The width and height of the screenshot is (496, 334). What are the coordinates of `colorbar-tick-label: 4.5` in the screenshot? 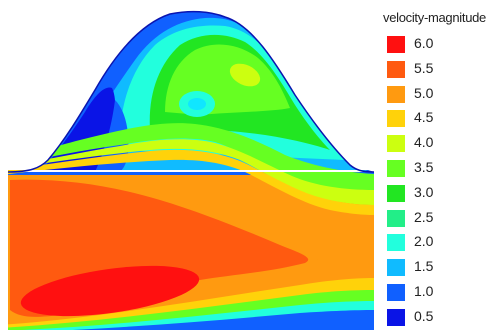 It's located at (424, 117).